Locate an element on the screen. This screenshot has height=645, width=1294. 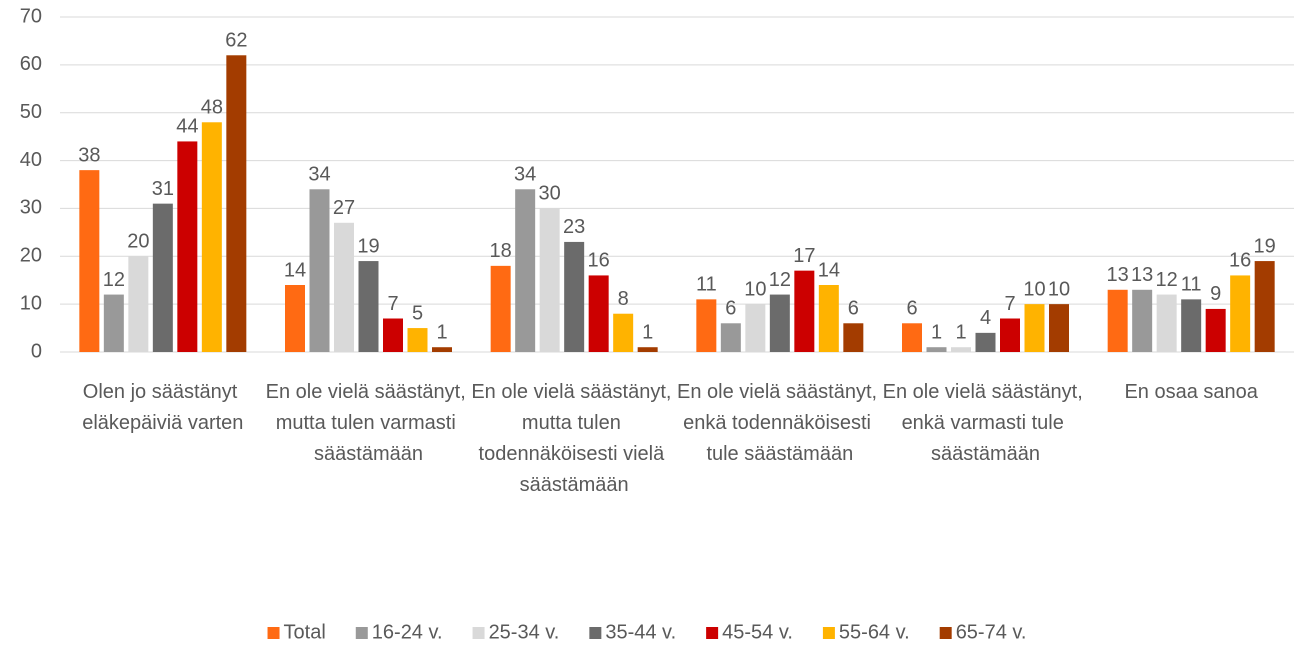
data-label: 19 is located at coordinates (1265, 246).